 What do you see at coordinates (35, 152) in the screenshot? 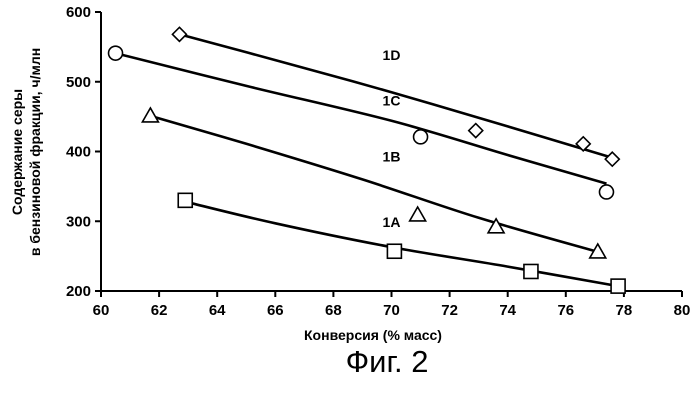
I see `y-axis-title-line-2: в бензиновой фракции, ч/млн` at bounding box center [35, 152].